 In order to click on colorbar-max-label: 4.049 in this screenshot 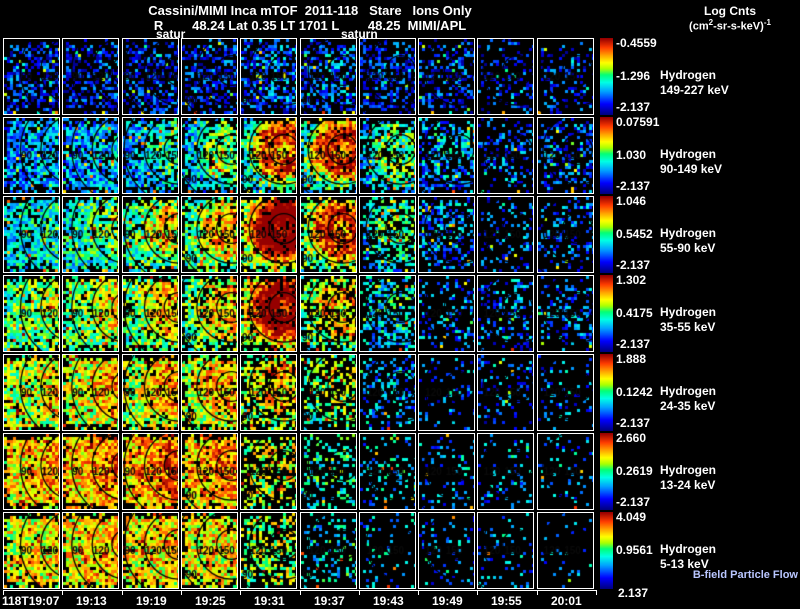, I will do `click(631, 517)`.